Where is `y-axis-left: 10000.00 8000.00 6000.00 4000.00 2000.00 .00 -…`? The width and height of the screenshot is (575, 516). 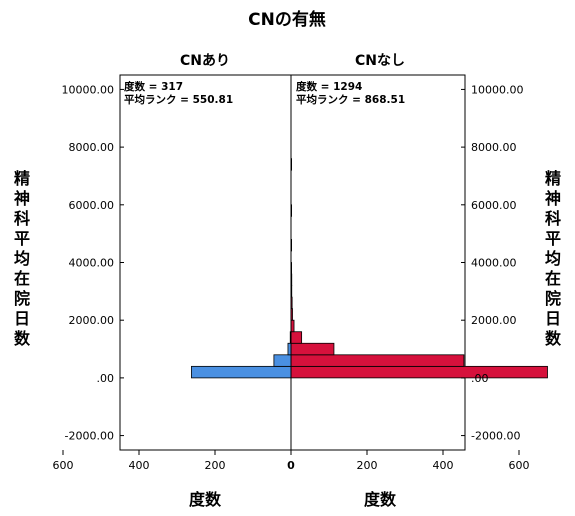
y-axis-left: 10000.00 8000.00 6000.00 4000.00 2000.00 .00 -… is located at coordinates (93, 263).